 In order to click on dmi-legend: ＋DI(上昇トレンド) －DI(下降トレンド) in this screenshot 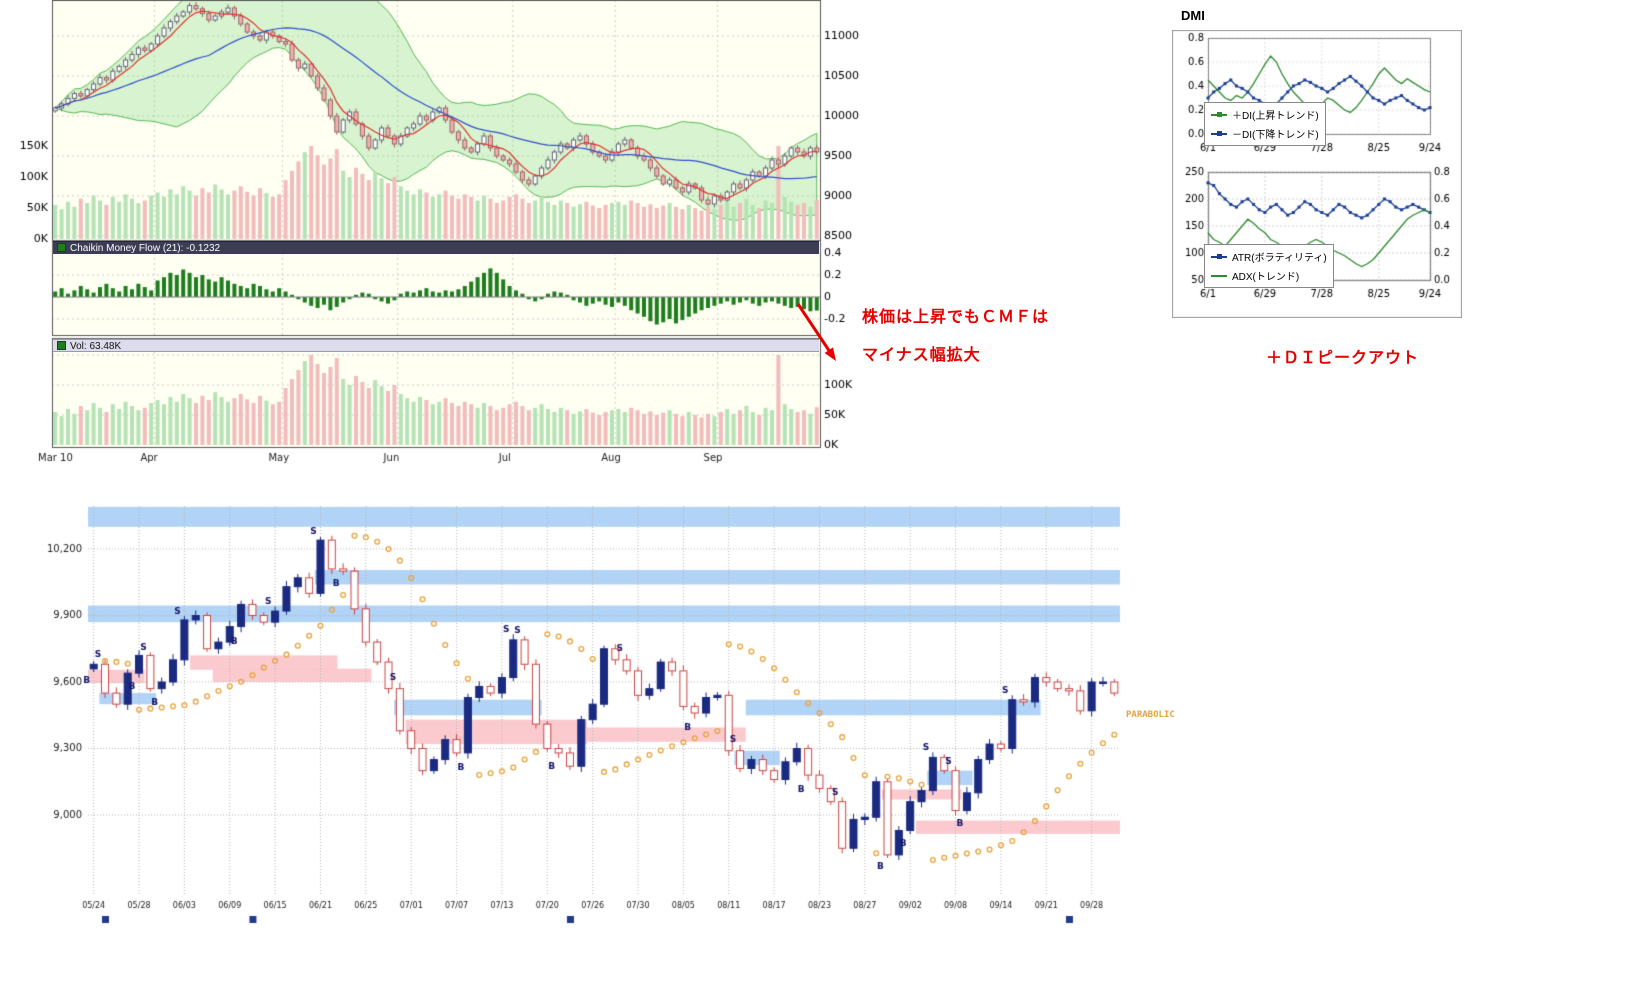, I will do `click(1265, 124)`.